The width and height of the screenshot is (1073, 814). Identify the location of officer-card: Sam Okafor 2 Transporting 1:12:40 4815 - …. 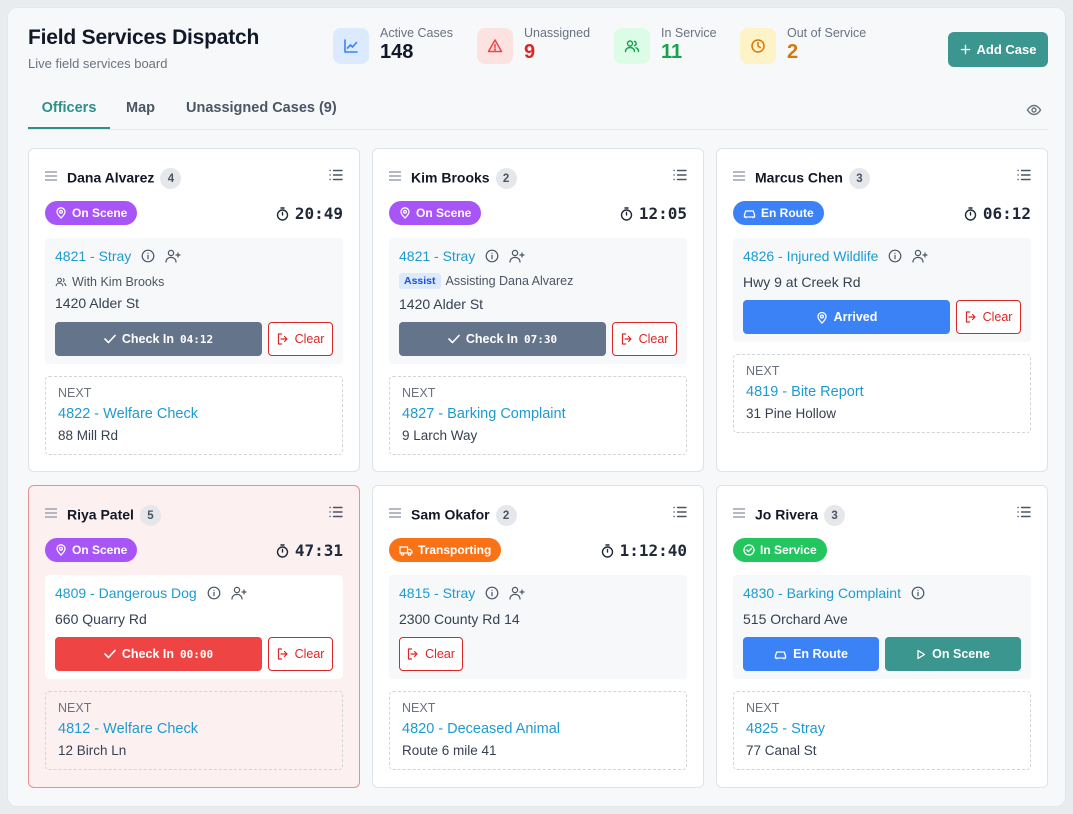
(538, 636).